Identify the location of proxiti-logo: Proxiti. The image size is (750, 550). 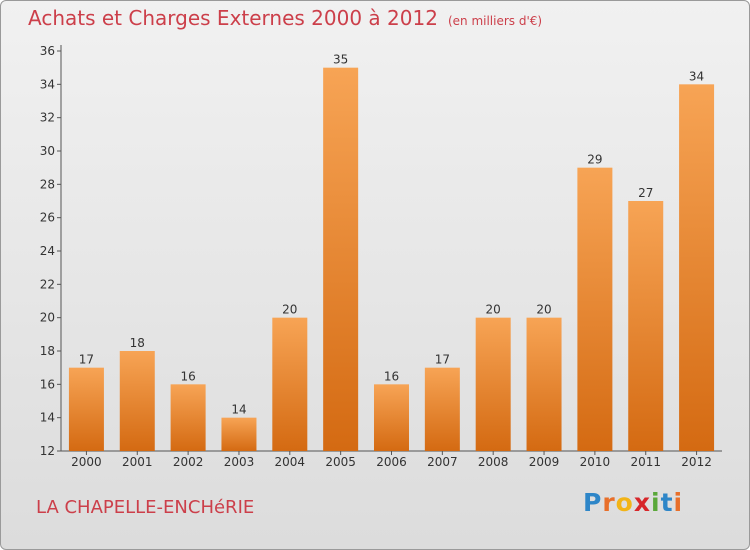
(633, 502).